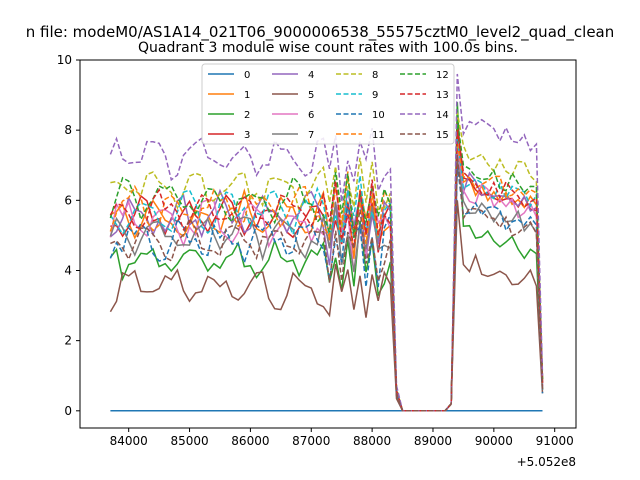 This screenshot has width=640, height=480. Describe the element at coordinates (442, 135) in the screenshot. I see `legend-label-15: 15` at that location.